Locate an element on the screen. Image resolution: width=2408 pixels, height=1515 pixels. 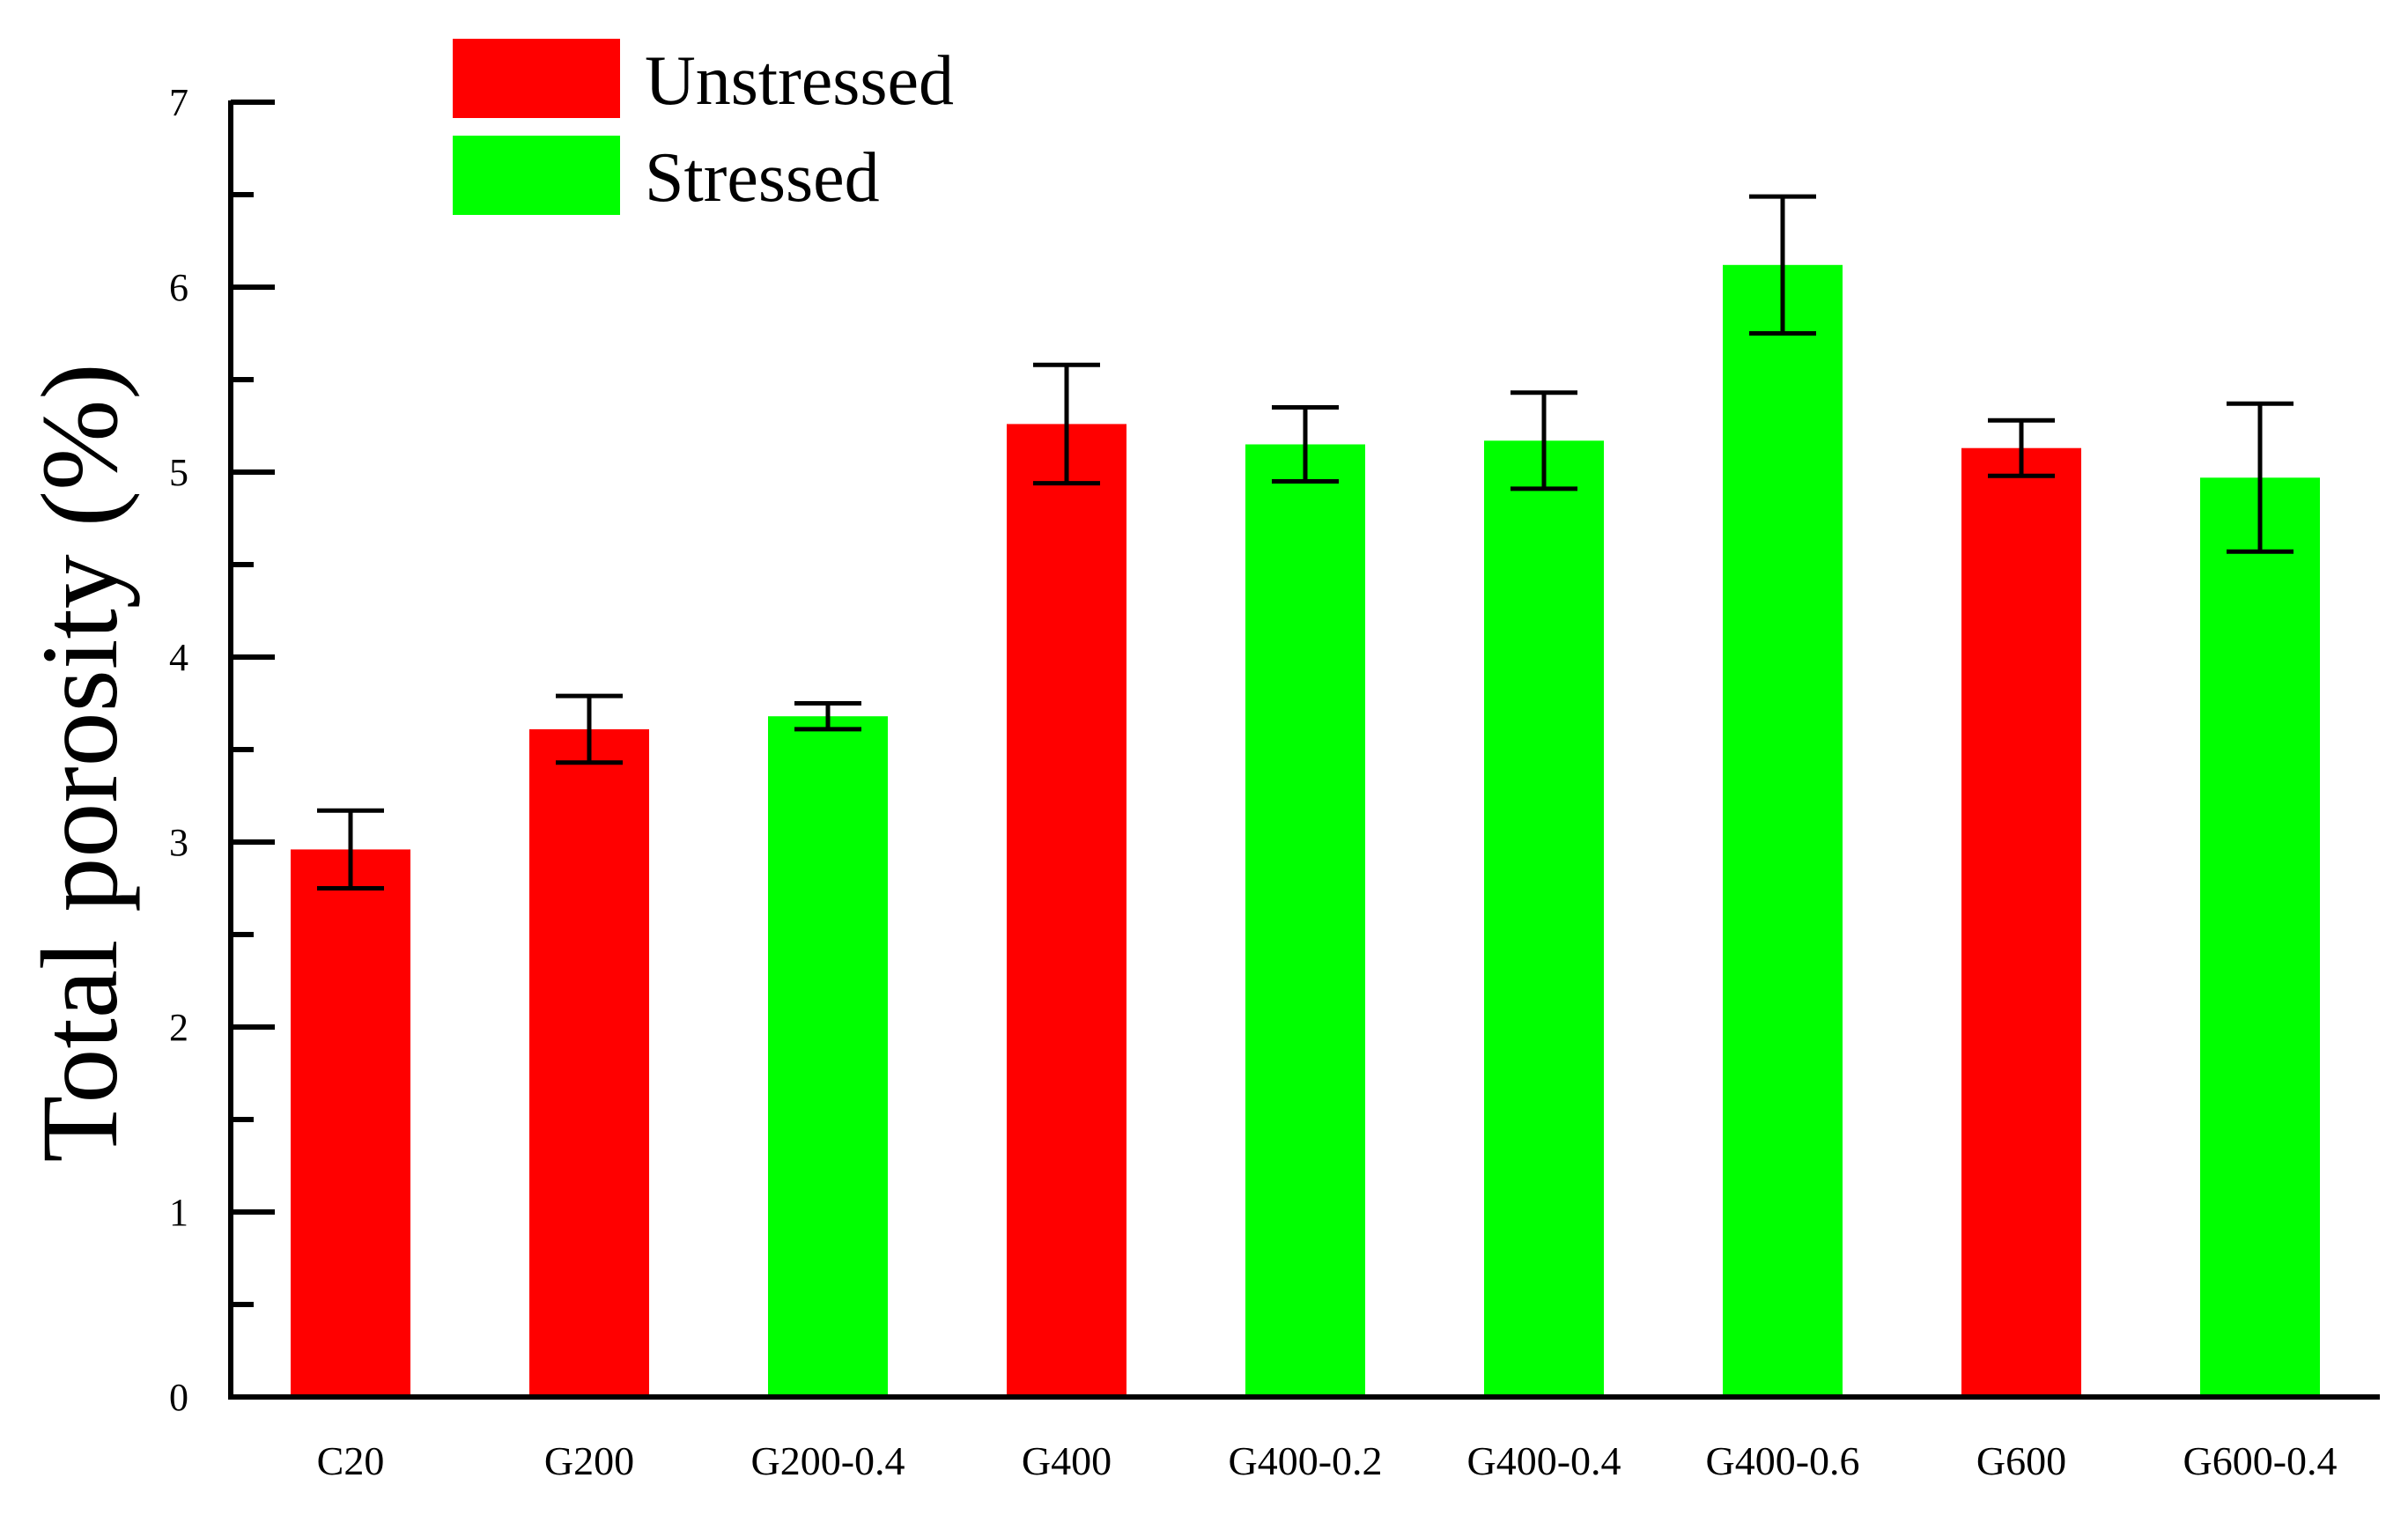
y-tick-label: 5 is located at coordinates (178, 472).